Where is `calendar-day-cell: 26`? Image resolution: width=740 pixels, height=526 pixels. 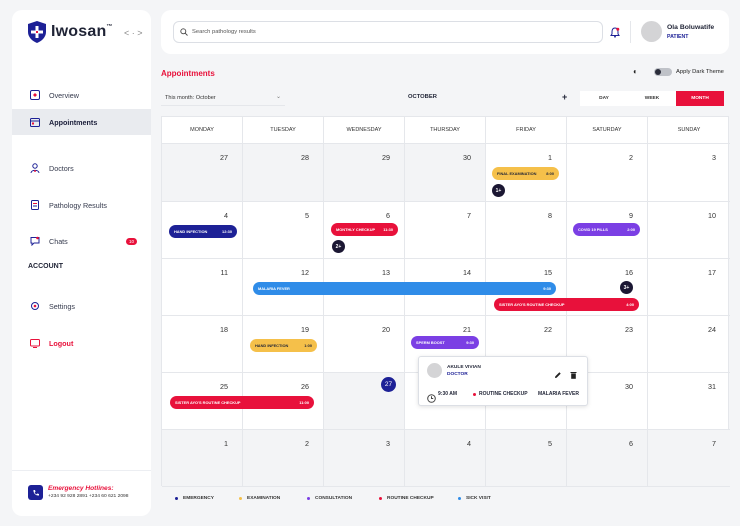 calendar-day-cell: 26 is located at coordinates (283, 401).